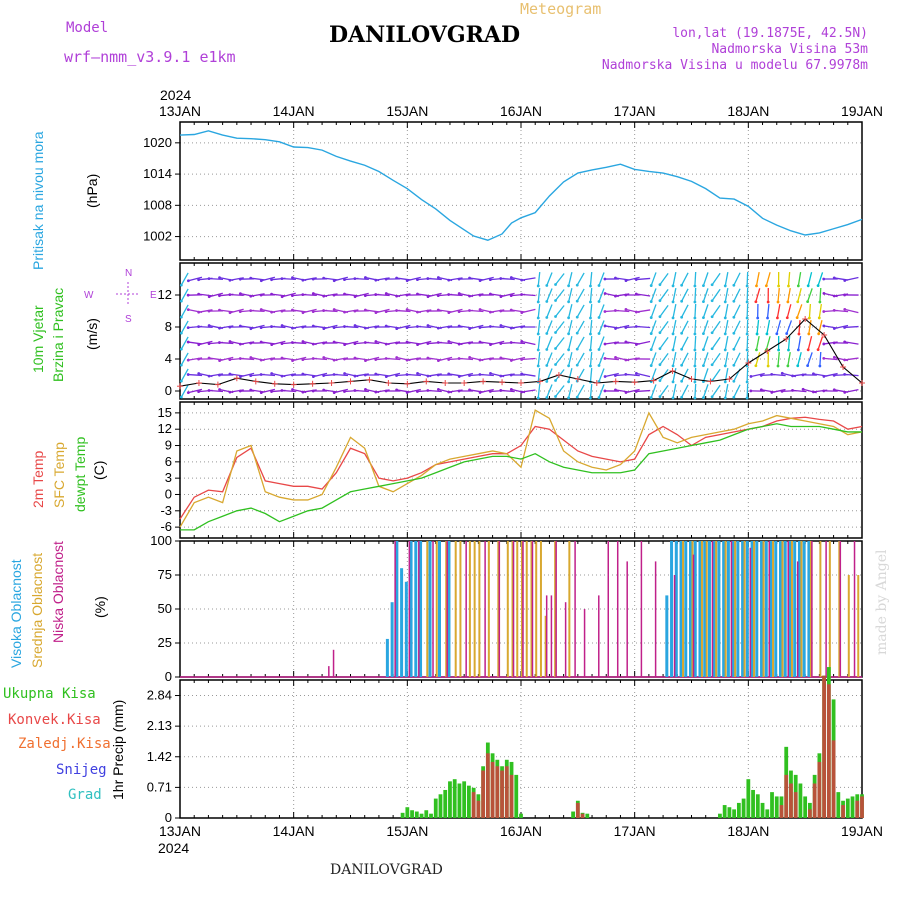 This screenshot has width=900, height=900. Describe the element at coordinates (159, 786) in the screenshot. I see `y-tick-label: 0.71` at that location.